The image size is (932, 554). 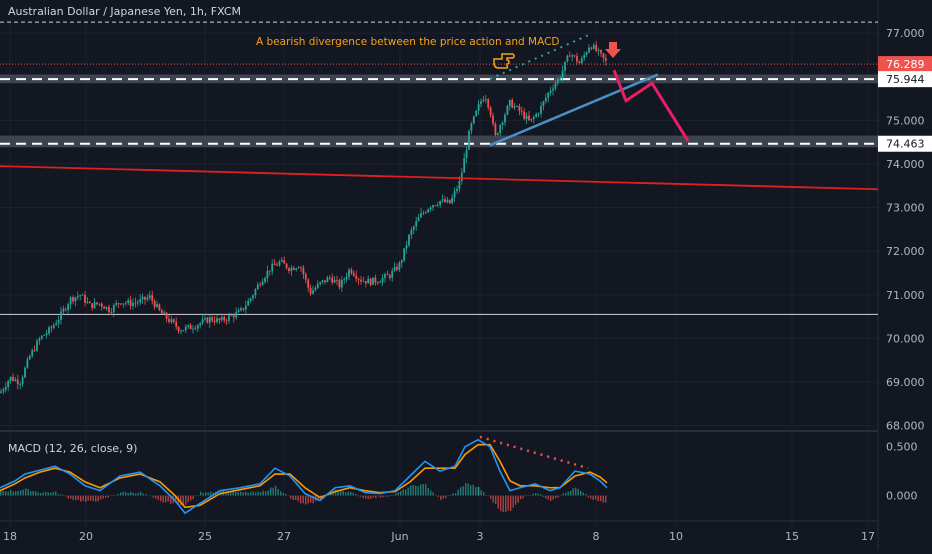 What do you see at coordinates (439, 536) in the screenshot?
I see `time-axis: 18 20 25 27 Jun 3 8 10 15 17` at bounding box center [439, 536].